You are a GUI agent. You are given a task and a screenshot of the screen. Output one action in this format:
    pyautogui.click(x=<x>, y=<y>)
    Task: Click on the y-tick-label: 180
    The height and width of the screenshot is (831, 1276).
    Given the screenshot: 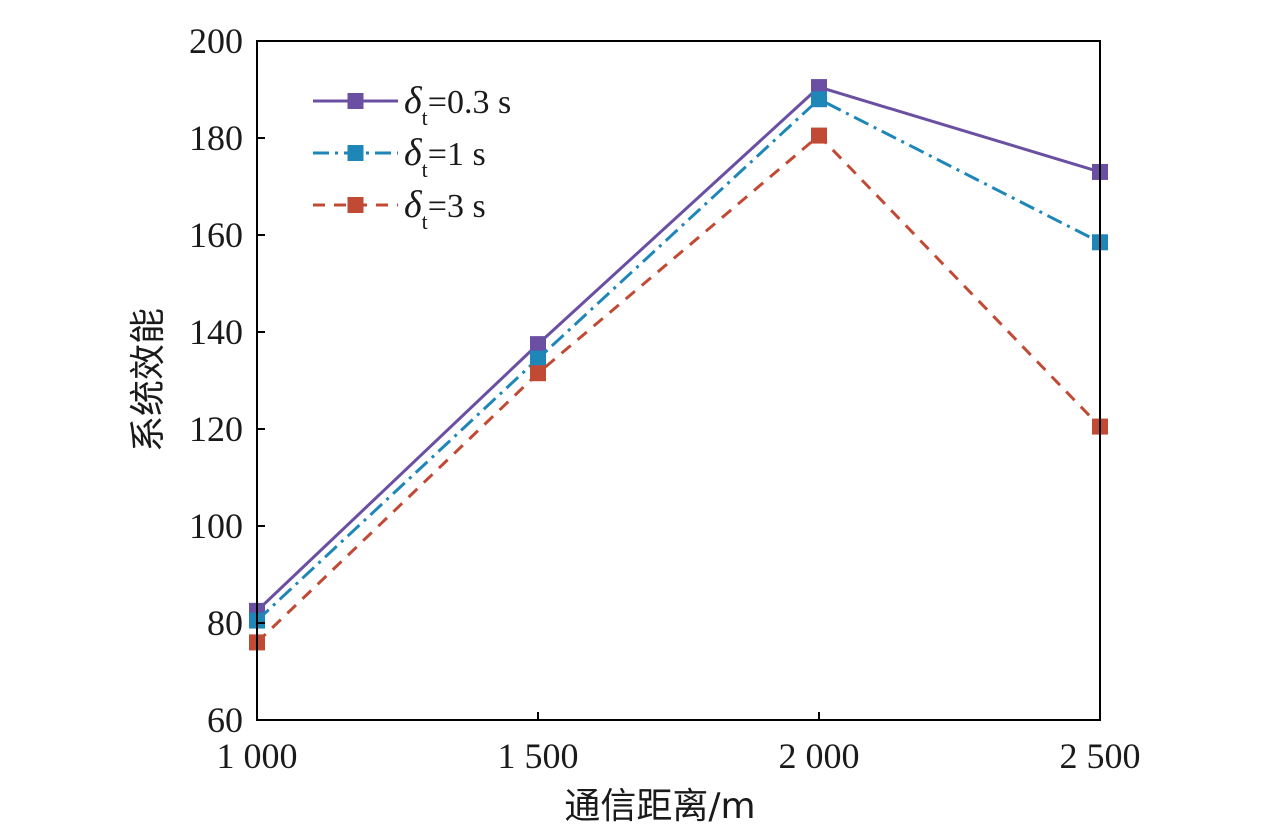 What is the action you would take?
    pyautogui.click(x=216, y=138)
    